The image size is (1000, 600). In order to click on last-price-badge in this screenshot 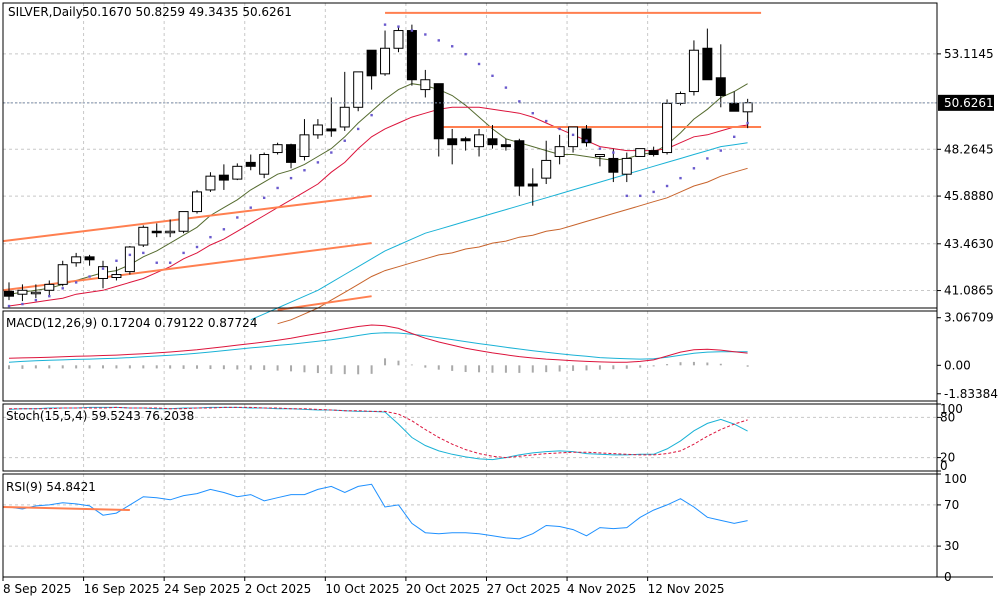, I will do `click(966, 102)`.